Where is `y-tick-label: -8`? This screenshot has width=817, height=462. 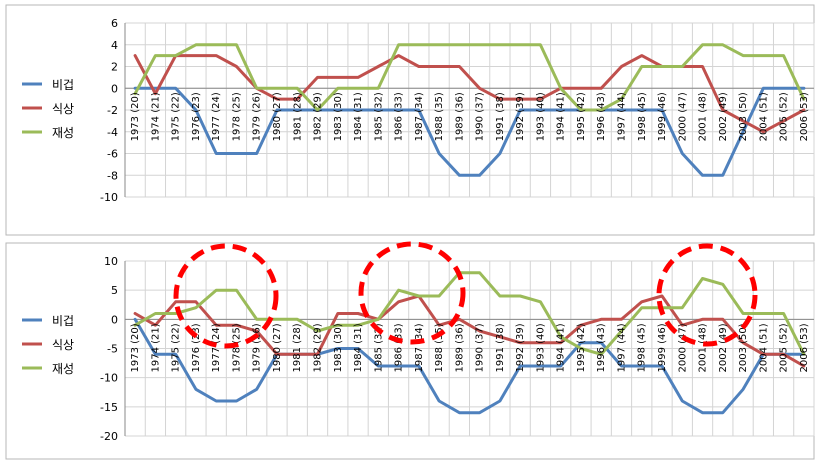
y-tick-label: -8 is located at coordinates (112, 175).